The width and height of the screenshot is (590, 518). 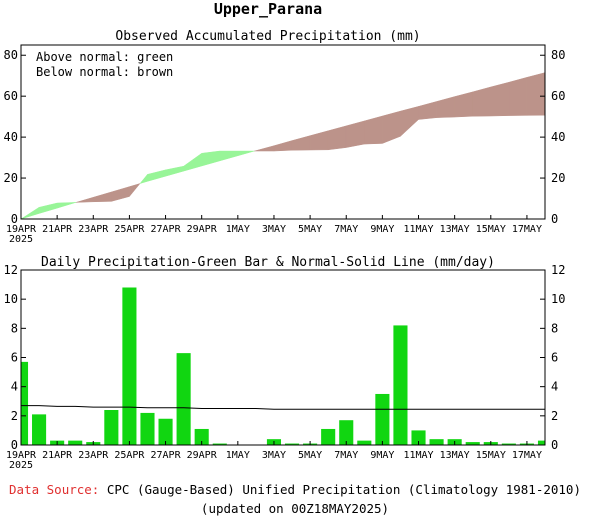 What do you see at coordinates (202, 455) in the screenshot?
I see `x-tick-label: 29APR` at bounding box center [202, 455].